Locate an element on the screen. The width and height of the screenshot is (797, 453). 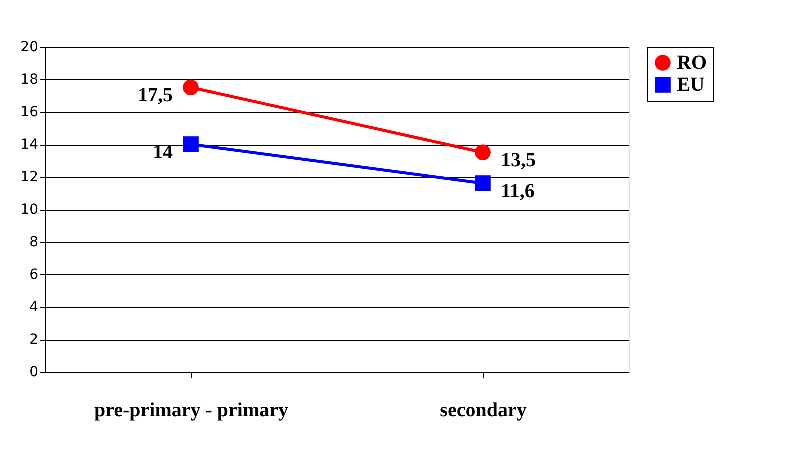
x-tick-label: pre-primary - primary is located at coordinates (191, 411).